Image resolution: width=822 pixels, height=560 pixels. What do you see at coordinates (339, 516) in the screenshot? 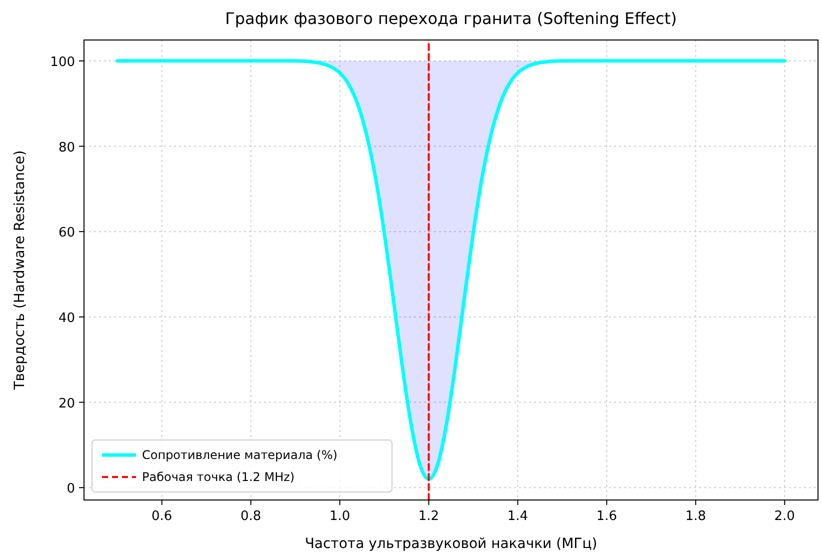
I see `x-tick-label: 1.0` at bounding box center [339, 516].